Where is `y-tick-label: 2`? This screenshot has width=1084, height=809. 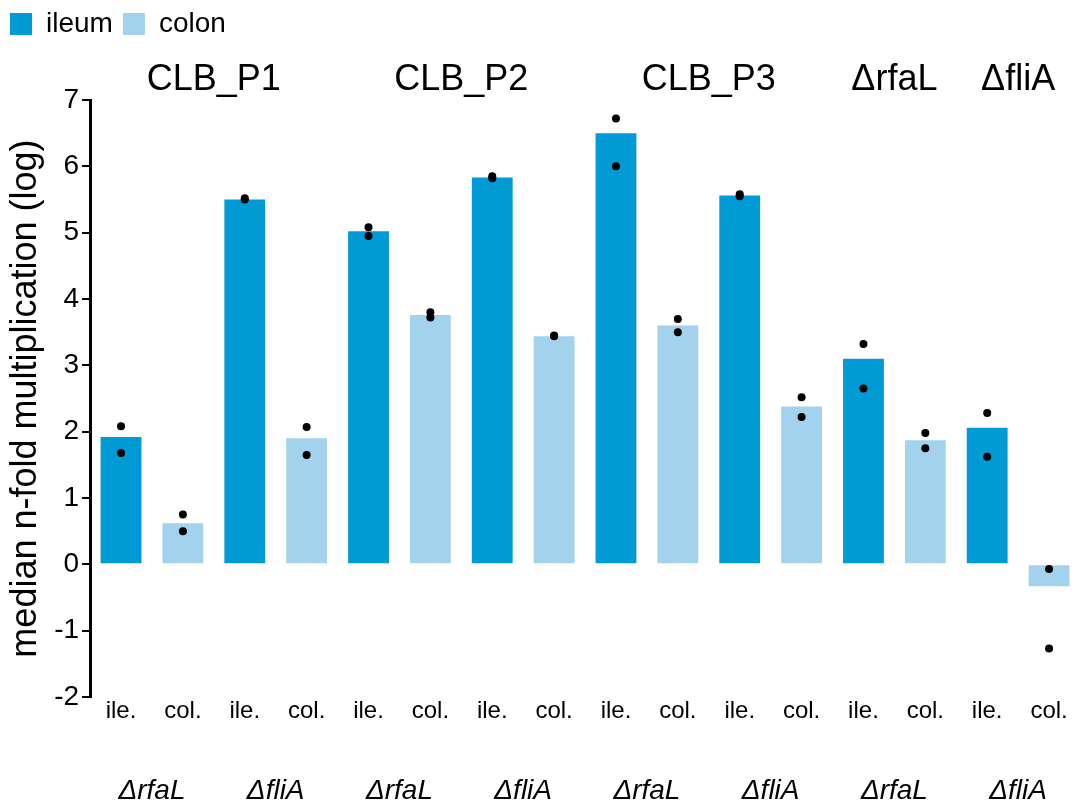
y-tick-label: 2 is located at coordinates (71, 430).